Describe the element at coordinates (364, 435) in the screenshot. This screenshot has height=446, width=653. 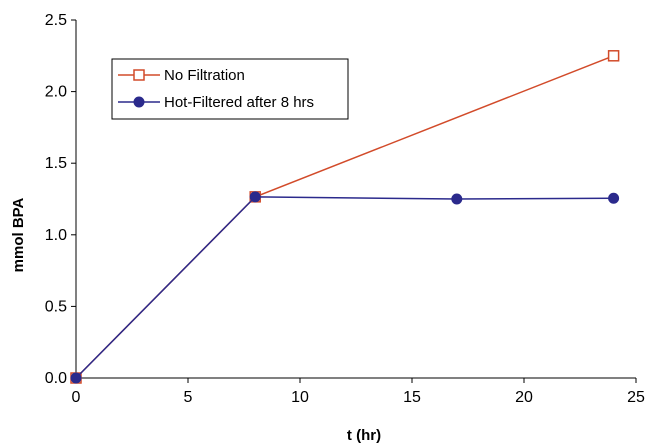
I see `x-axis-title: t (hr)` at that location.